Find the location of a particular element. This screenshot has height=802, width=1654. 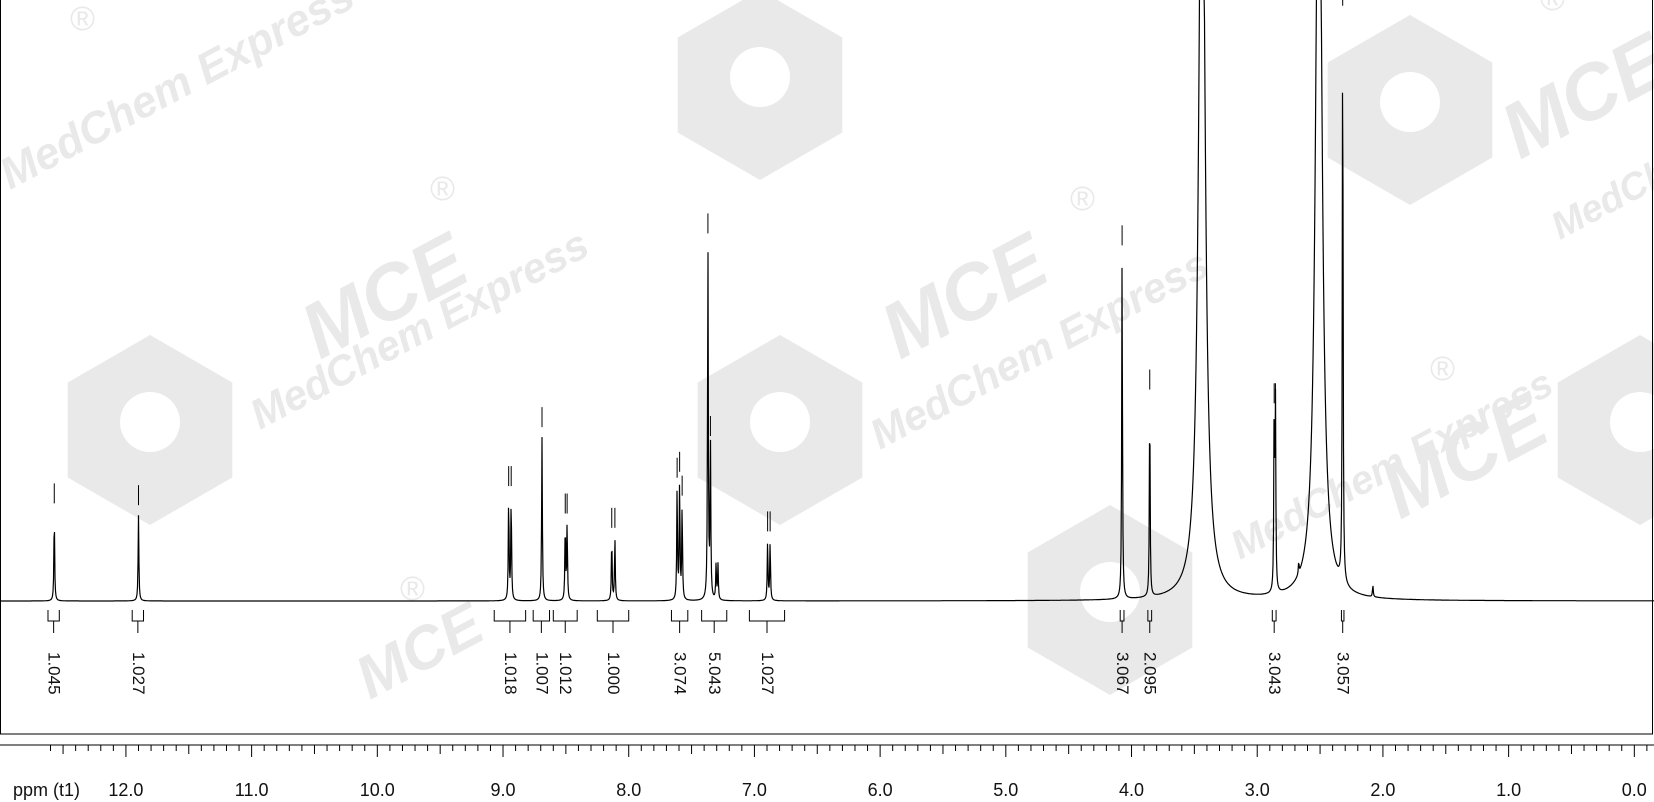

x-tick-label: 10.0 is located at coordinates (377, 790).